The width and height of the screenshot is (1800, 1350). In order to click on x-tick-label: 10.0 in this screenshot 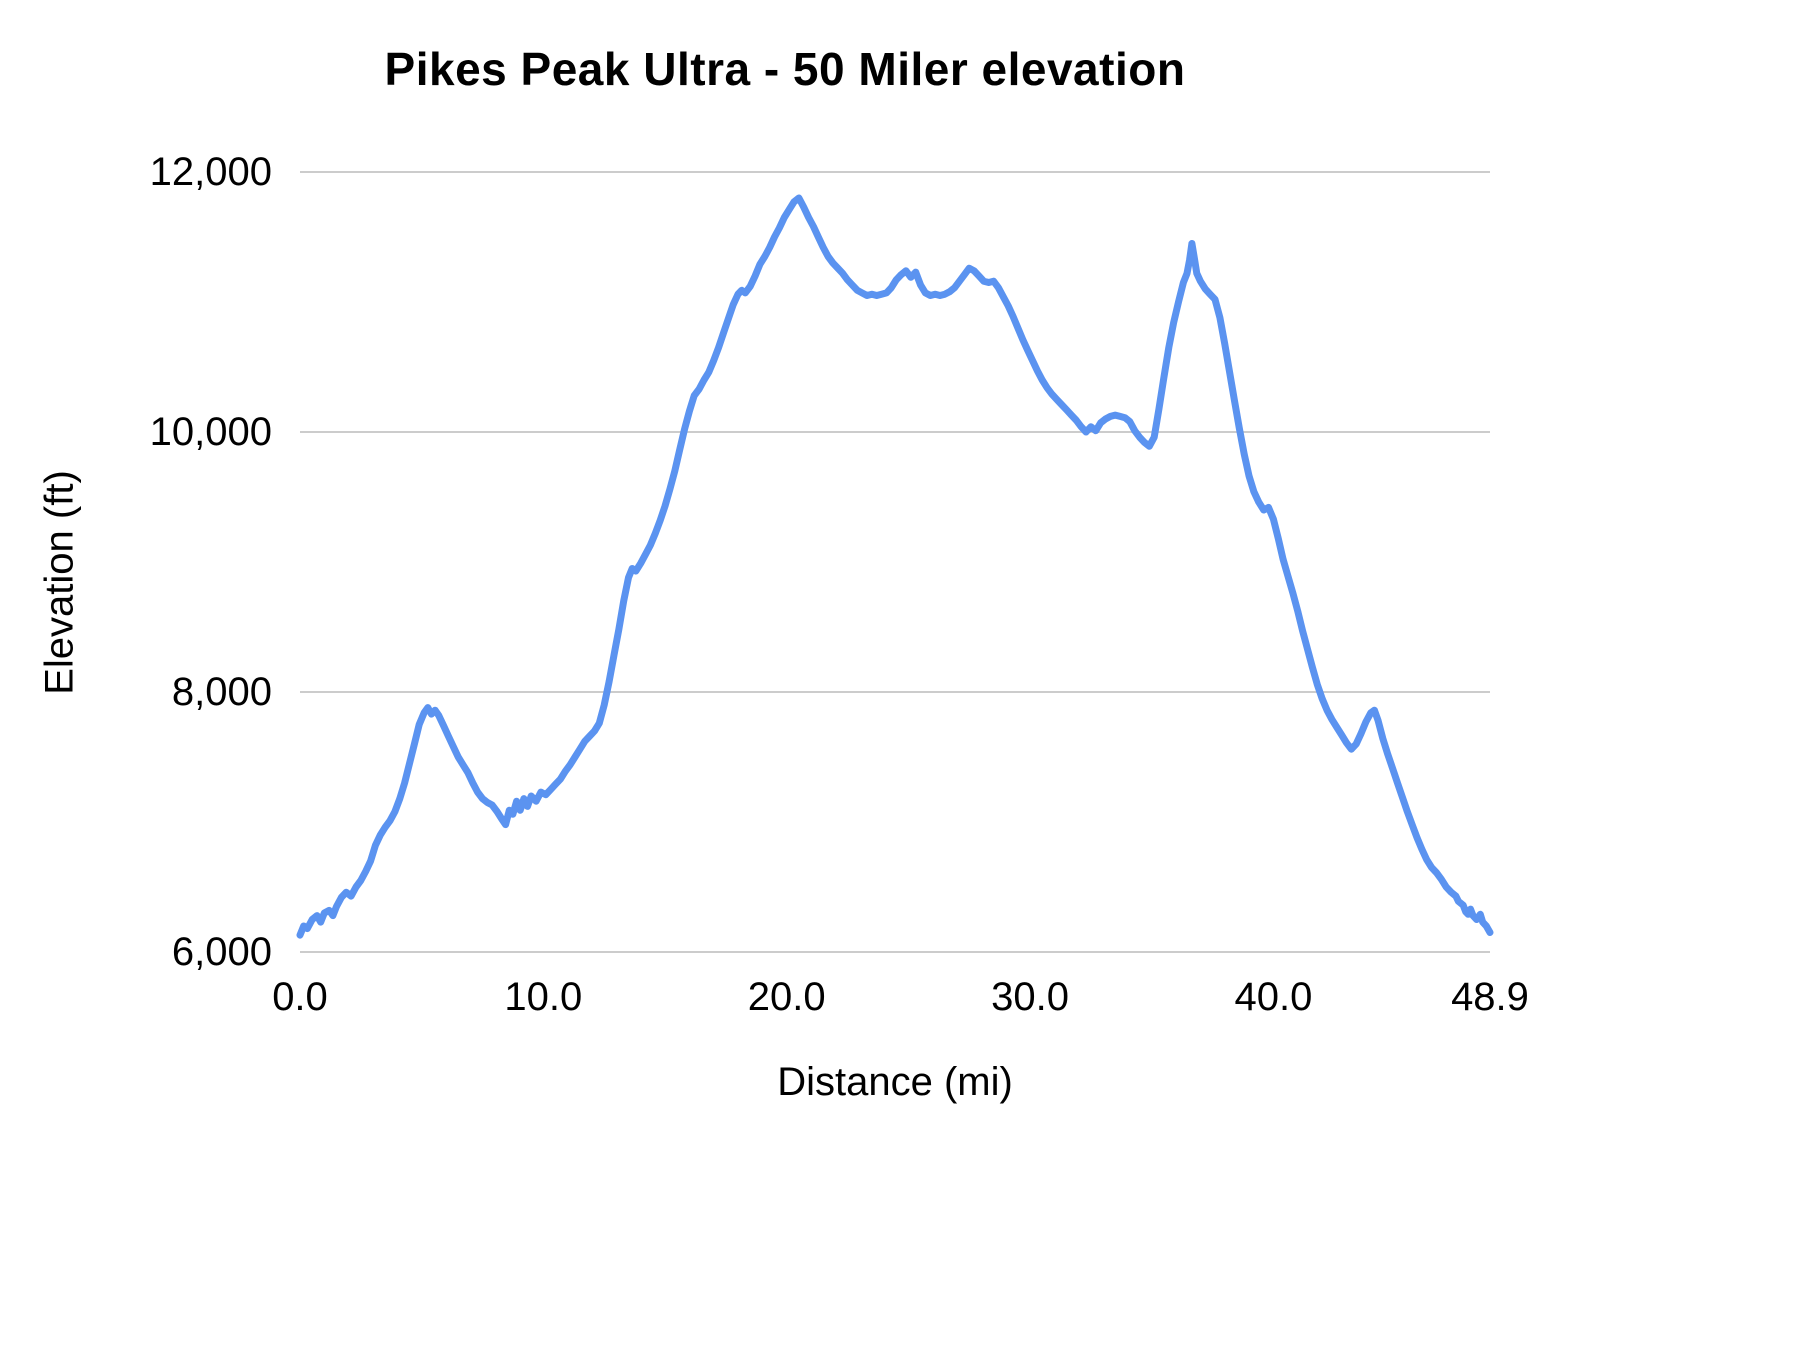, I will do `click(543, 997)`.